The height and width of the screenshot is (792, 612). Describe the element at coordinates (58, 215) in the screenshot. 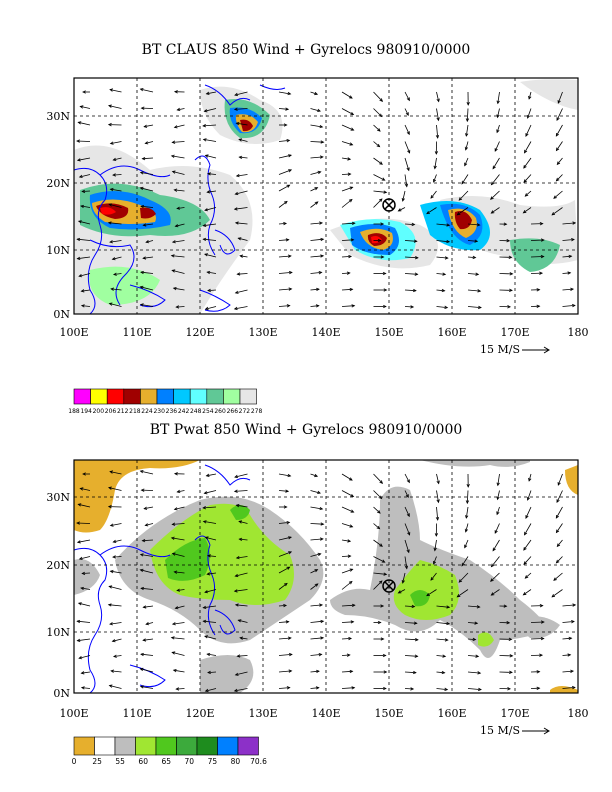

I see `top-lat-labels: 0N 10N 20N 30N` at that location.